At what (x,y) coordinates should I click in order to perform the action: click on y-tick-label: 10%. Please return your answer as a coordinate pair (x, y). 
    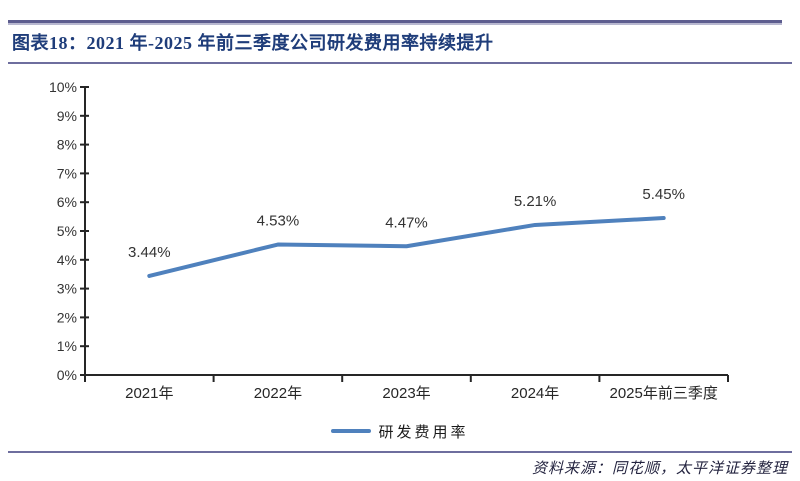
    Looking at the image, I should click on (63, 87).